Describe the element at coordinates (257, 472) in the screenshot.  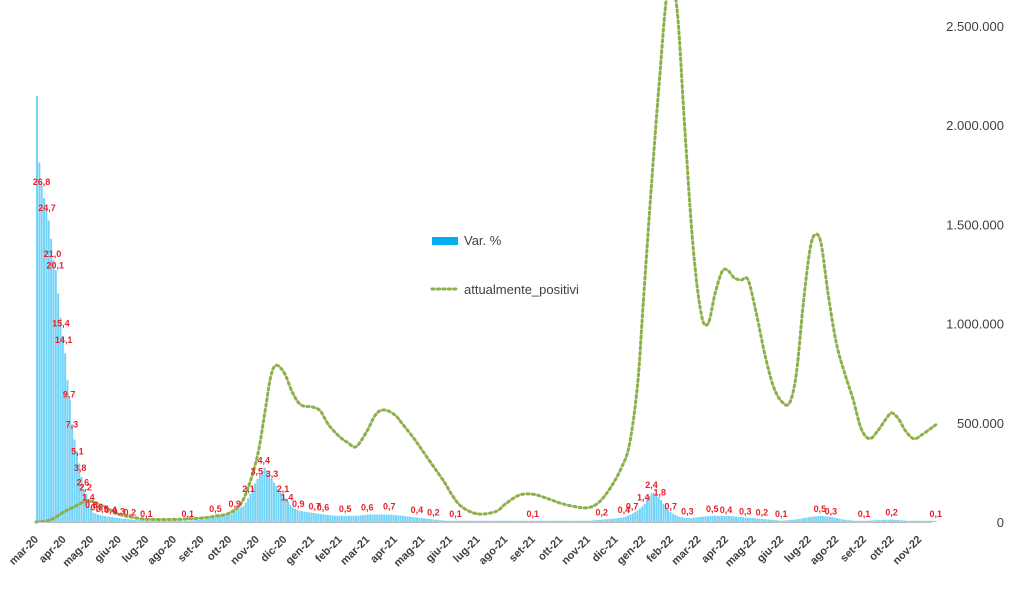
I see `data-label: 3,5` at that location.